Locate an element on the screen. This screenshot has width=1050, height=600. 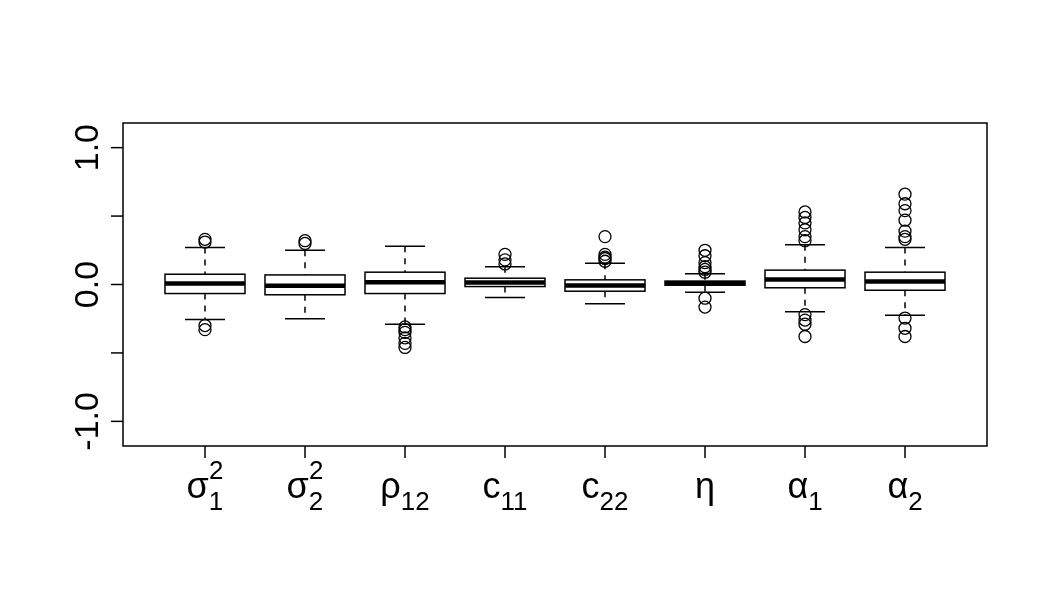
y-tick-label: 1.0 is located at coordinates (86, 148).